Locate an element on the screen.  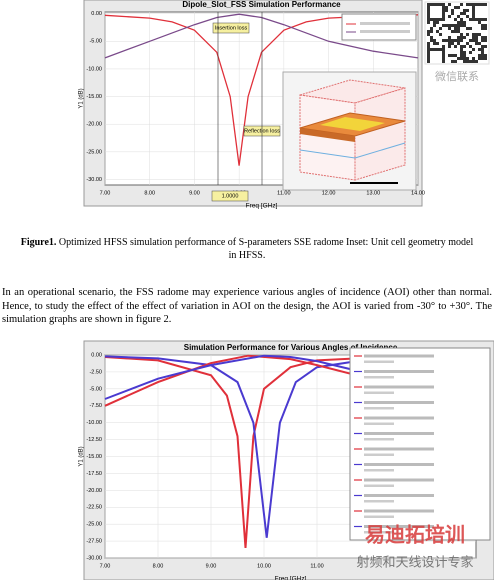
y-tick-label: -30.00 is located at coordinates (94, 180).